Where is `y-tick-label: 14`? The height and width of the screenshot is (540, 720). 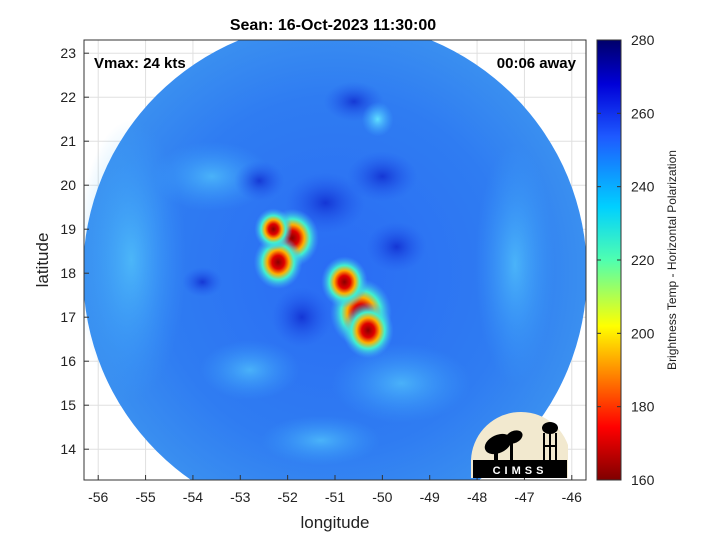
y-tick-label: 14 is located at coordinates (68, 449).